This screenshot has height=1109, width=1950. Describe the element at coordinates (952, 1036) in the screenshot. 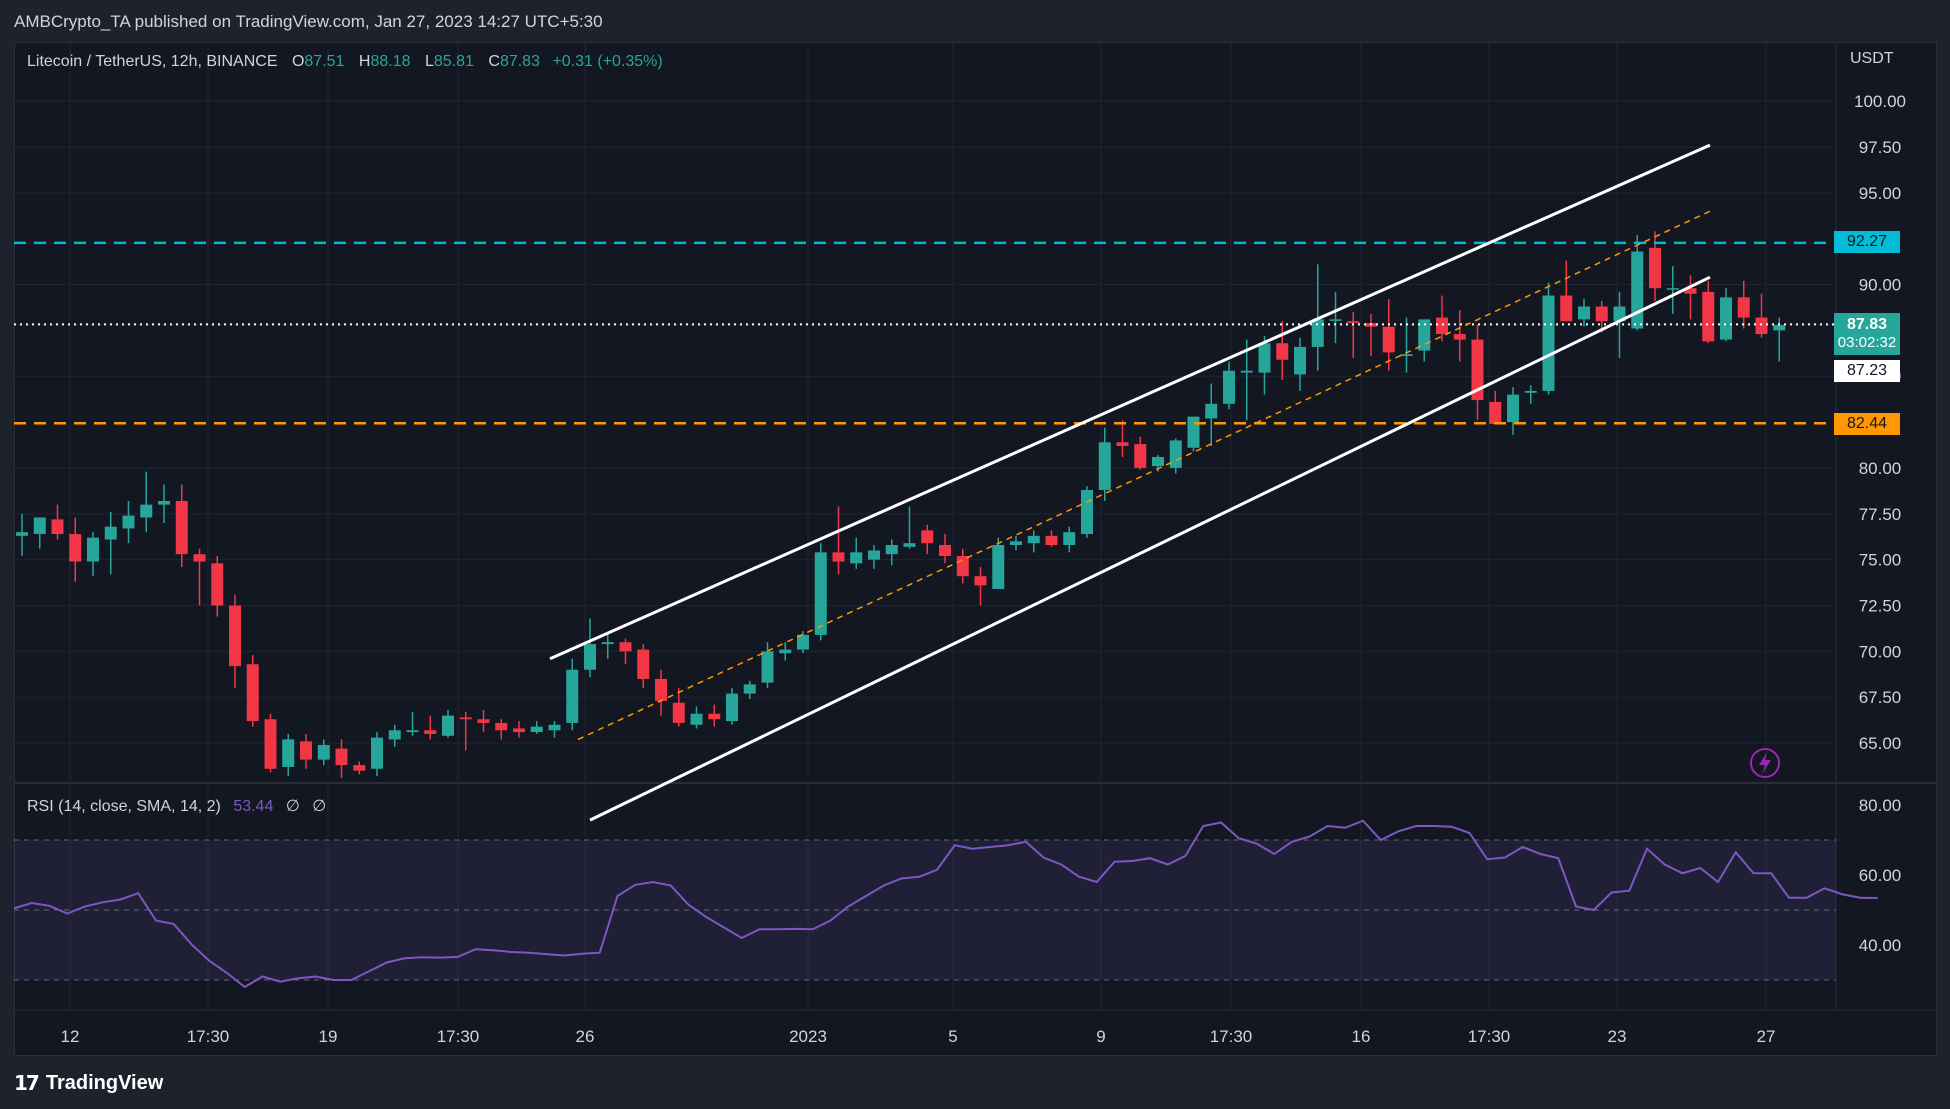

I see `time-tick-label: 5` at that location.